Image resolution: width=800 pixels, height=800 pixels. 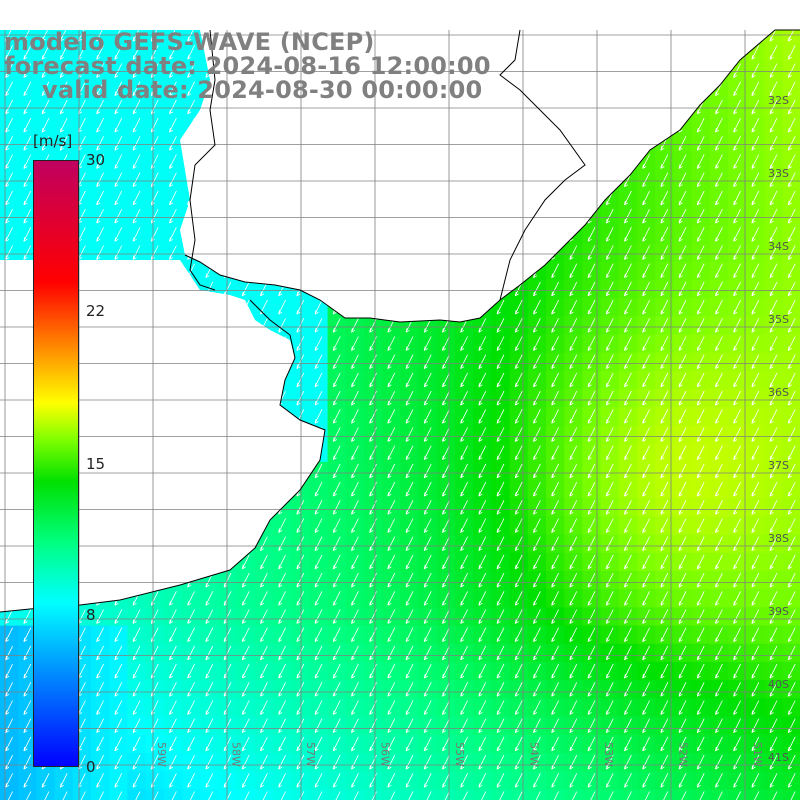 I want to click on latitude-label: 33S, so click(x=778, y=173).